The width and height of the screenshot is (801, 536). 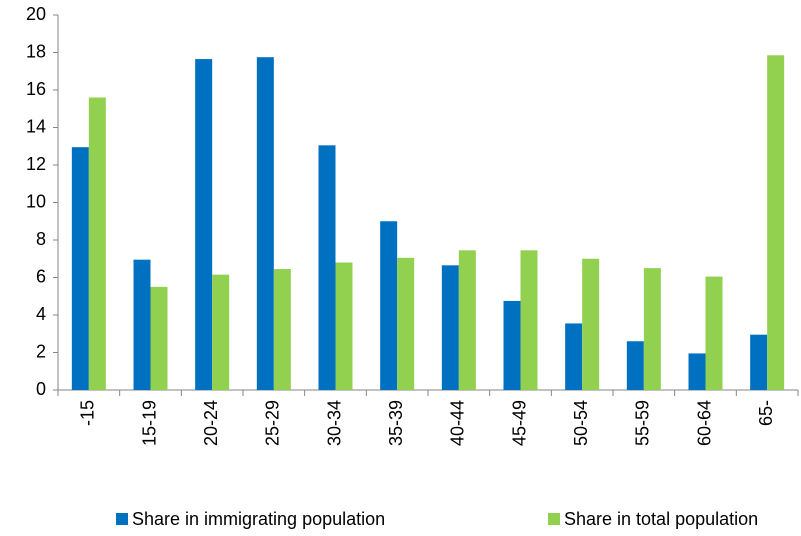 I want to click on y-tick-label: 18, so click(x=36, y=51).